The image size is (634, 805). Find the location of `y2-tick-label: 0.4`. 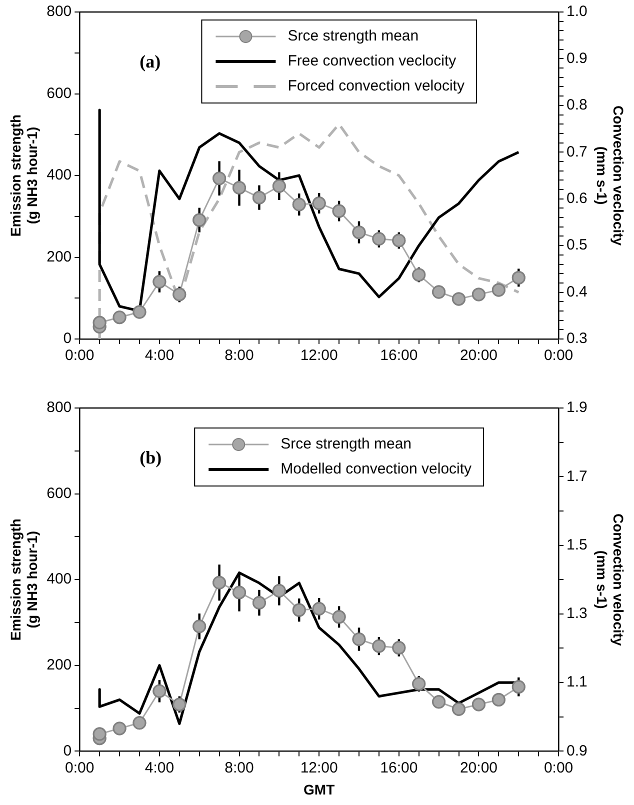

y2-tick-label: 0.4 is located at coordinates (577, 291).